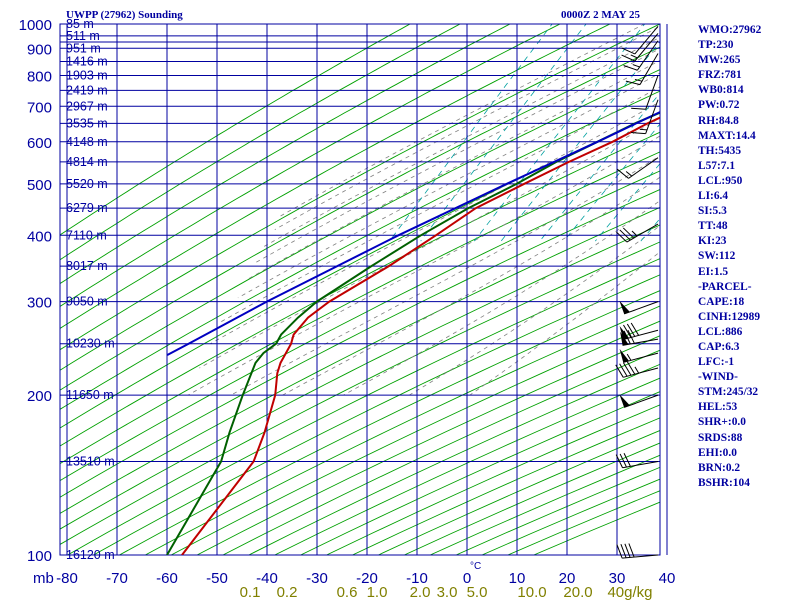 The width and height of the screenshot is (800, 600). I want to click on temperature-tick-label: -80, so click(67, 578).